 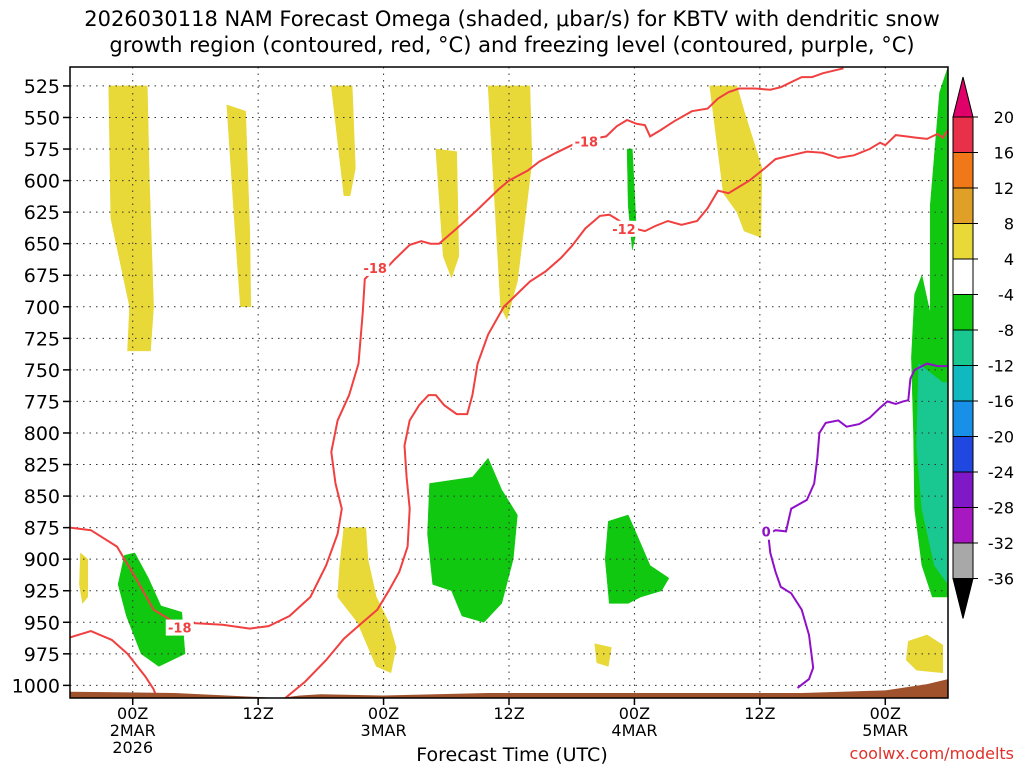 What do you see at coordinates (512, 755) in the screenshot?
I see `x-axis-title: Forecast Time (UTC)` at bounding box center [512, 755].